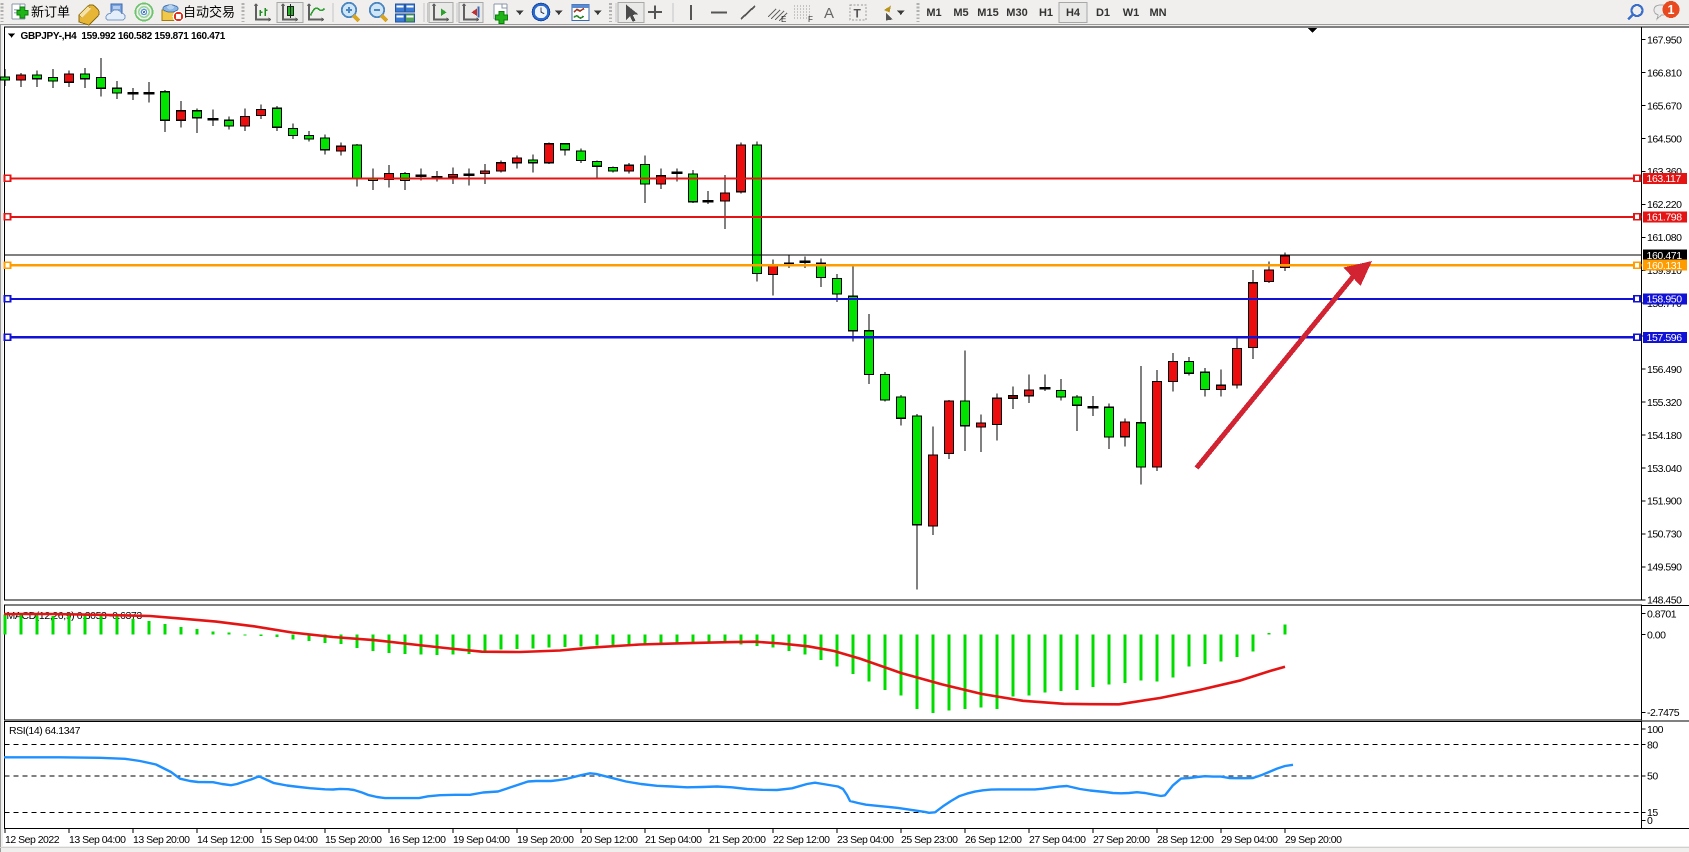 The width and height of the screenshot is (1689, 852). Describe the element at coordinates (1671, 10) in the screenshot. I see `svg-text: 1` at that location.